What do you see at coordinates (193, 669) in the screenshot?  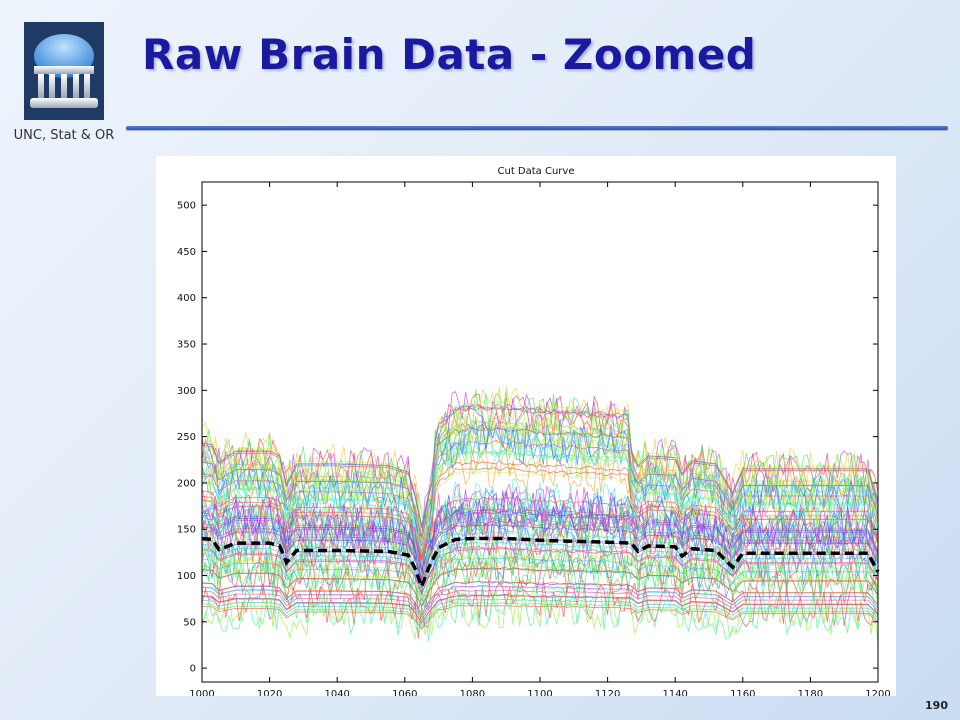 I see `y-tick-label: 0` at bounding box center [193, 669].